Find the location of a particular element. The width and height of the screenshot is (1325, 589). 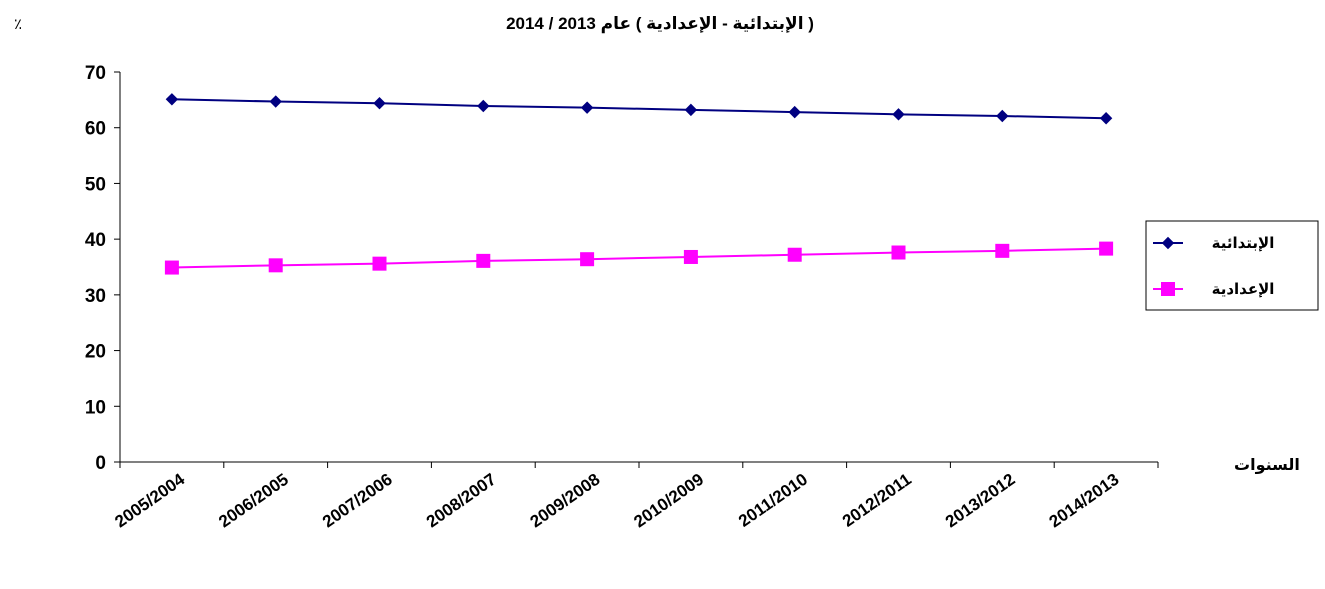

y-tick-label: 40 is located at coordinates (95, 240).